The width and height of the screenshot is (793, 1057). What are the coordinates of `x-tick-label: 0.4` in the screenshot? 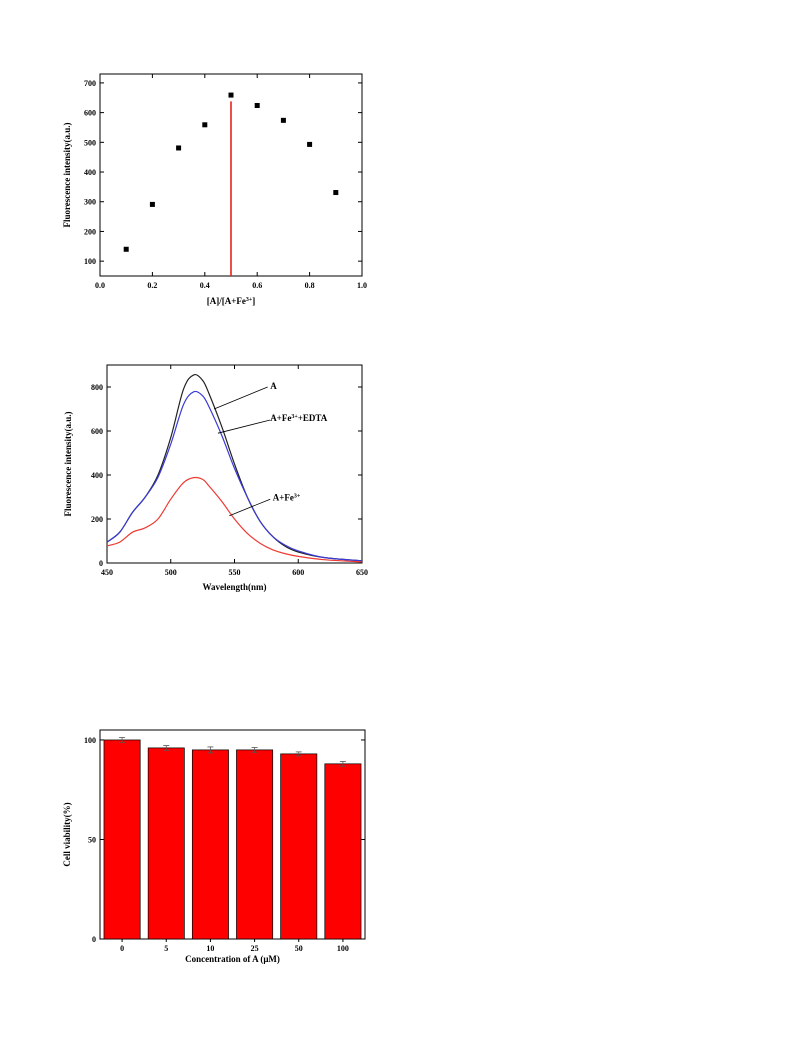 It's located at (205, 285).